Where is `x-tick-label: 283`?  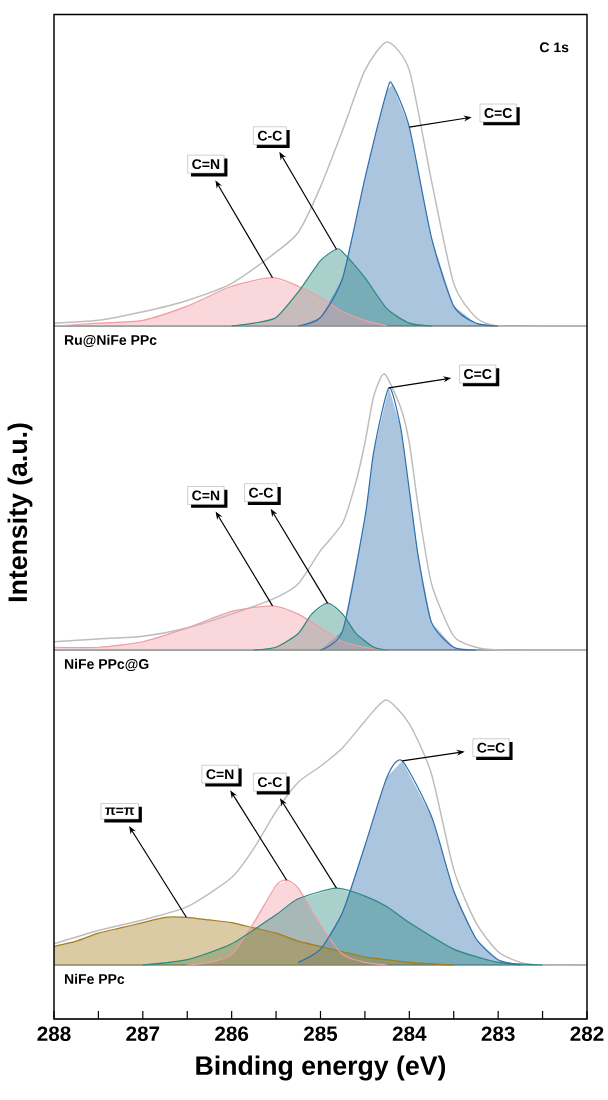 x-tick-label: 283 is located at coordinates (498, 1034).